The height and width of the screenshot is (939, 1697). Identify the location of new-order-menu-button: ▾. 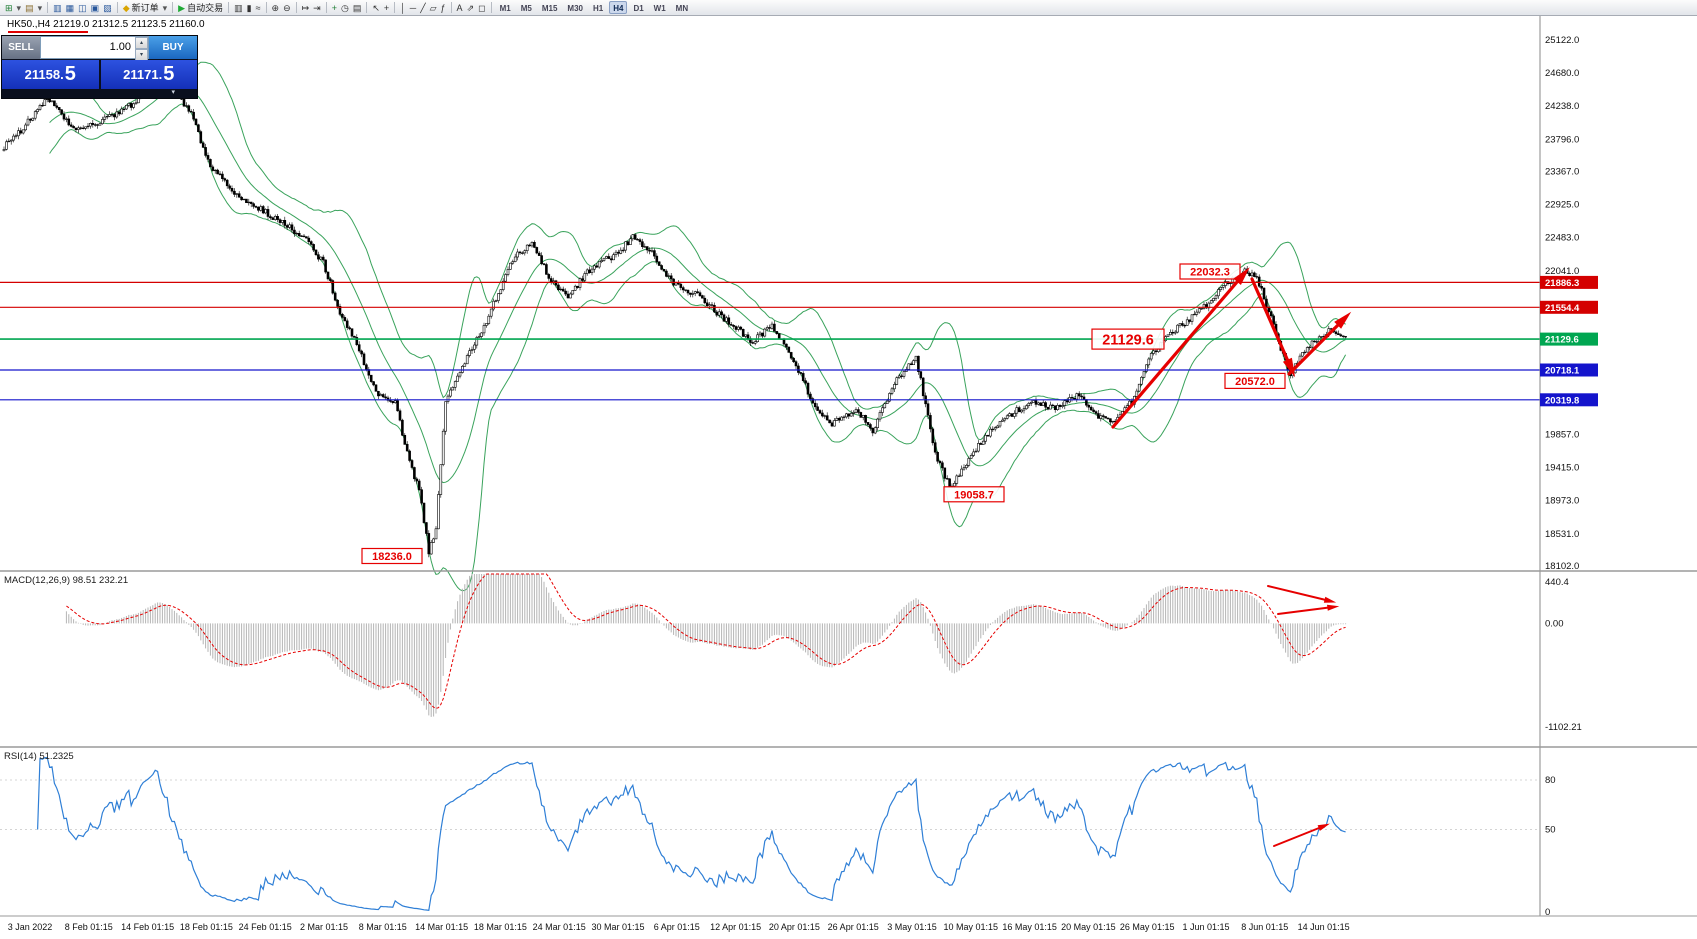
(165, 8).